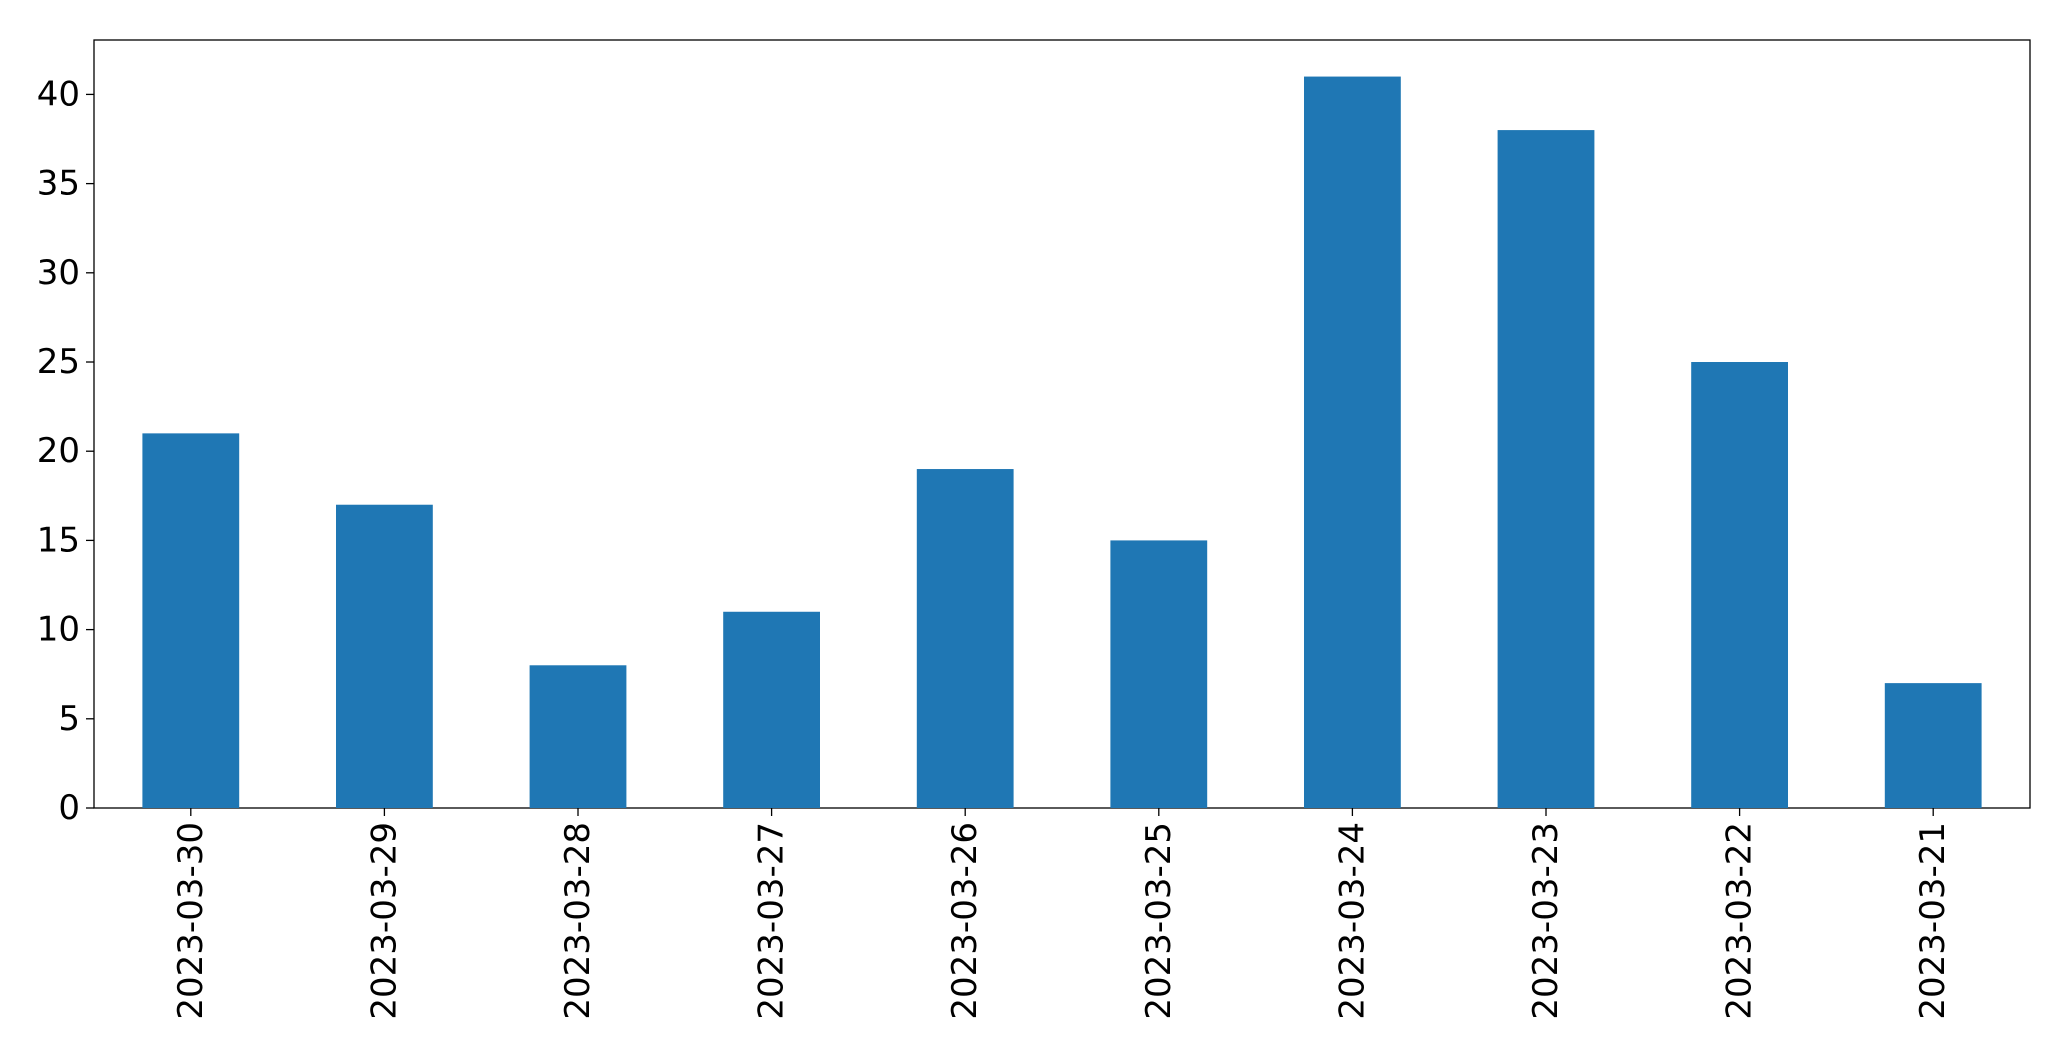 This screenshot has width=2071, height=1061. What do you see at coordinates (58, 273) in the screenshot?
I see `y-tick-label: 30` at bounding box center [58, 273].